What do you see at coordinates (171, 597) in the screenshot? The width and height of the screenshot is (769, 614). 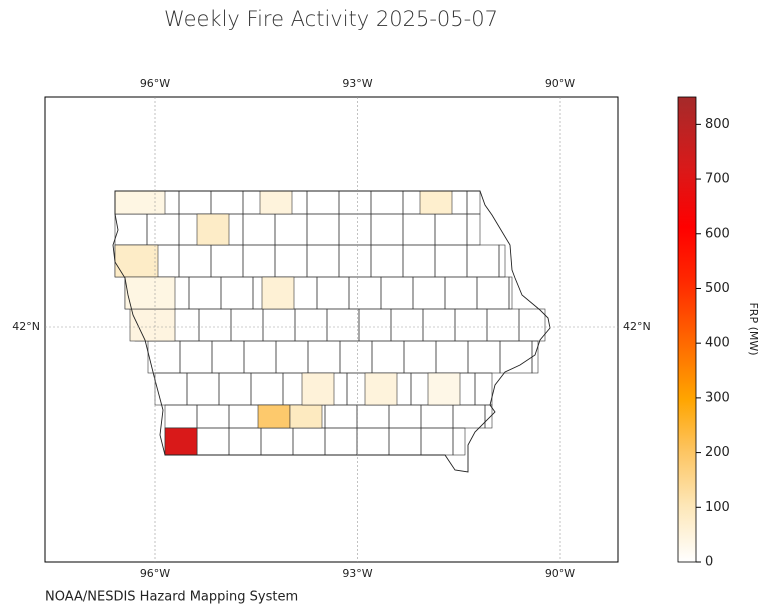 I see `source: NOAA/NESDIS Hazard Mapping System` at bounding box center [171, 597].